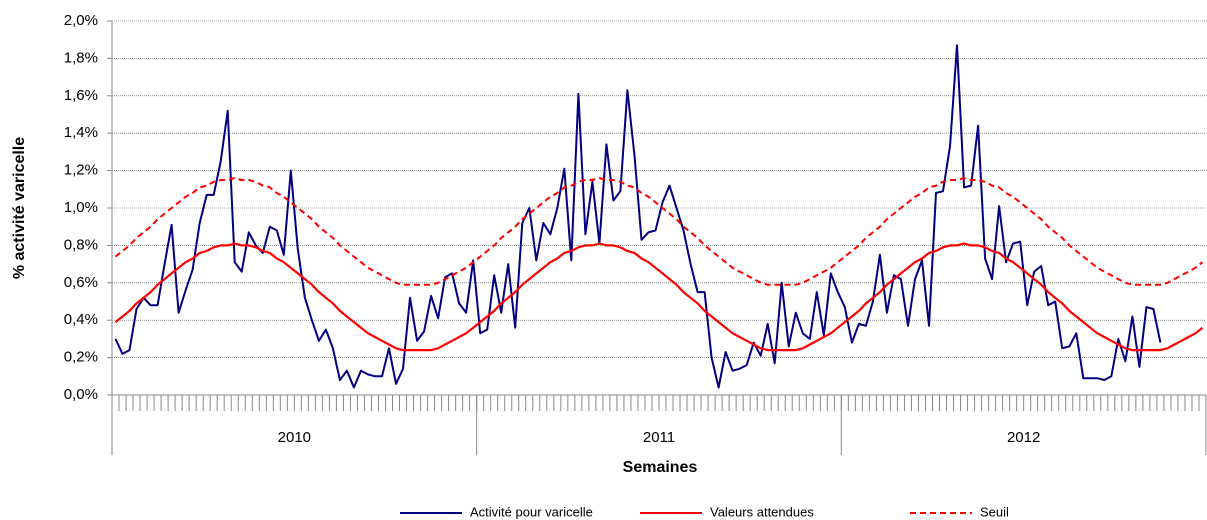  What do you see at coordinates (659, 437) in the screenshot?
I see `group-label: 2011` at bounding box center [659, 437].